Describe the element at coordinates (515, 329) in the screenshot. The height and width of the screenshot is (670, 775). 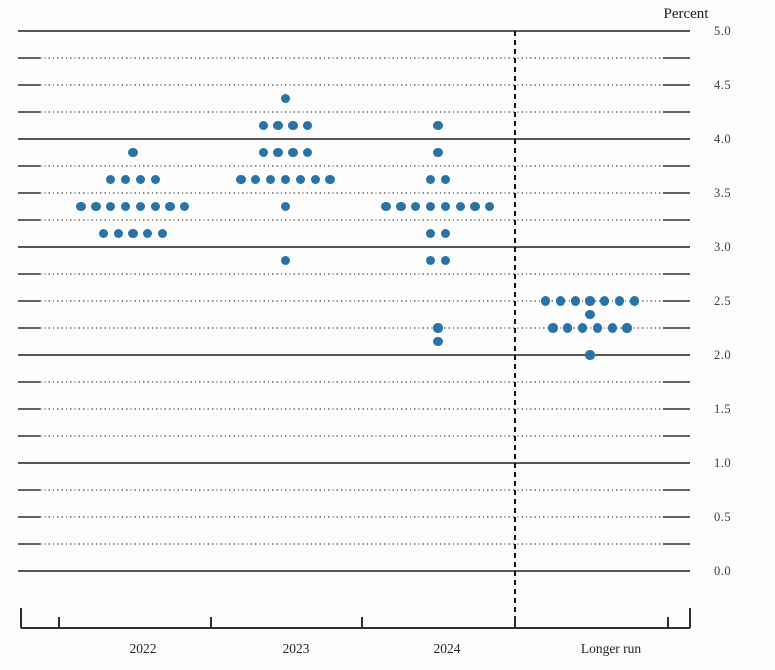
I see `longer-run-separator-dashed-line` at that location.